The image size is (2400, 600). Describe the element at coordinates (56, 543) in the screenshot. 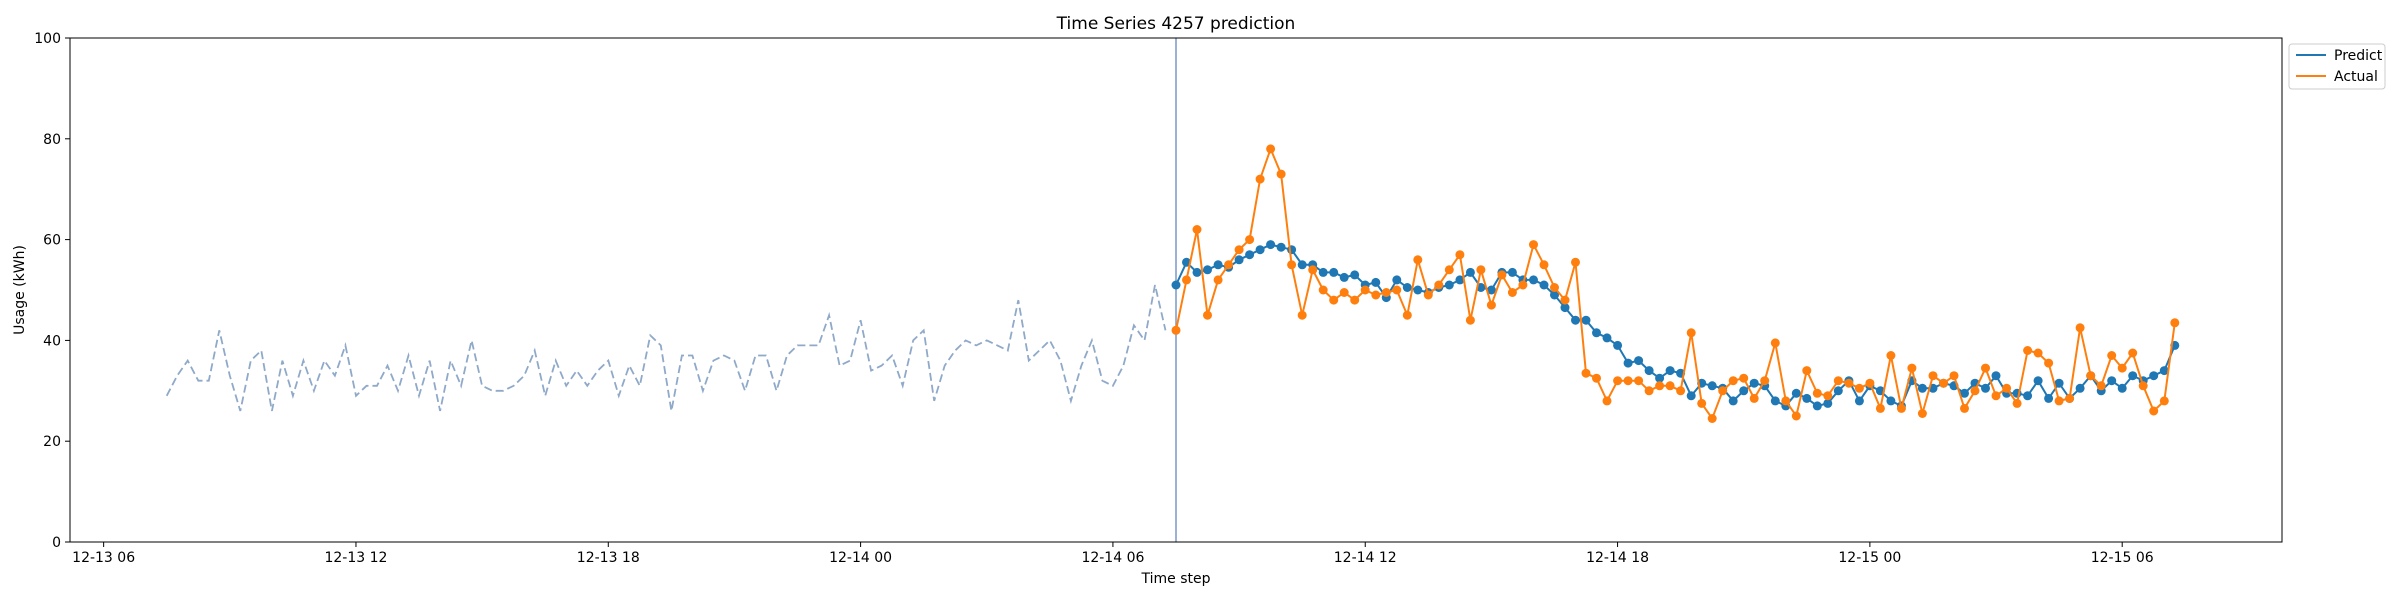

I see `y-tick-label: 0` at that location.